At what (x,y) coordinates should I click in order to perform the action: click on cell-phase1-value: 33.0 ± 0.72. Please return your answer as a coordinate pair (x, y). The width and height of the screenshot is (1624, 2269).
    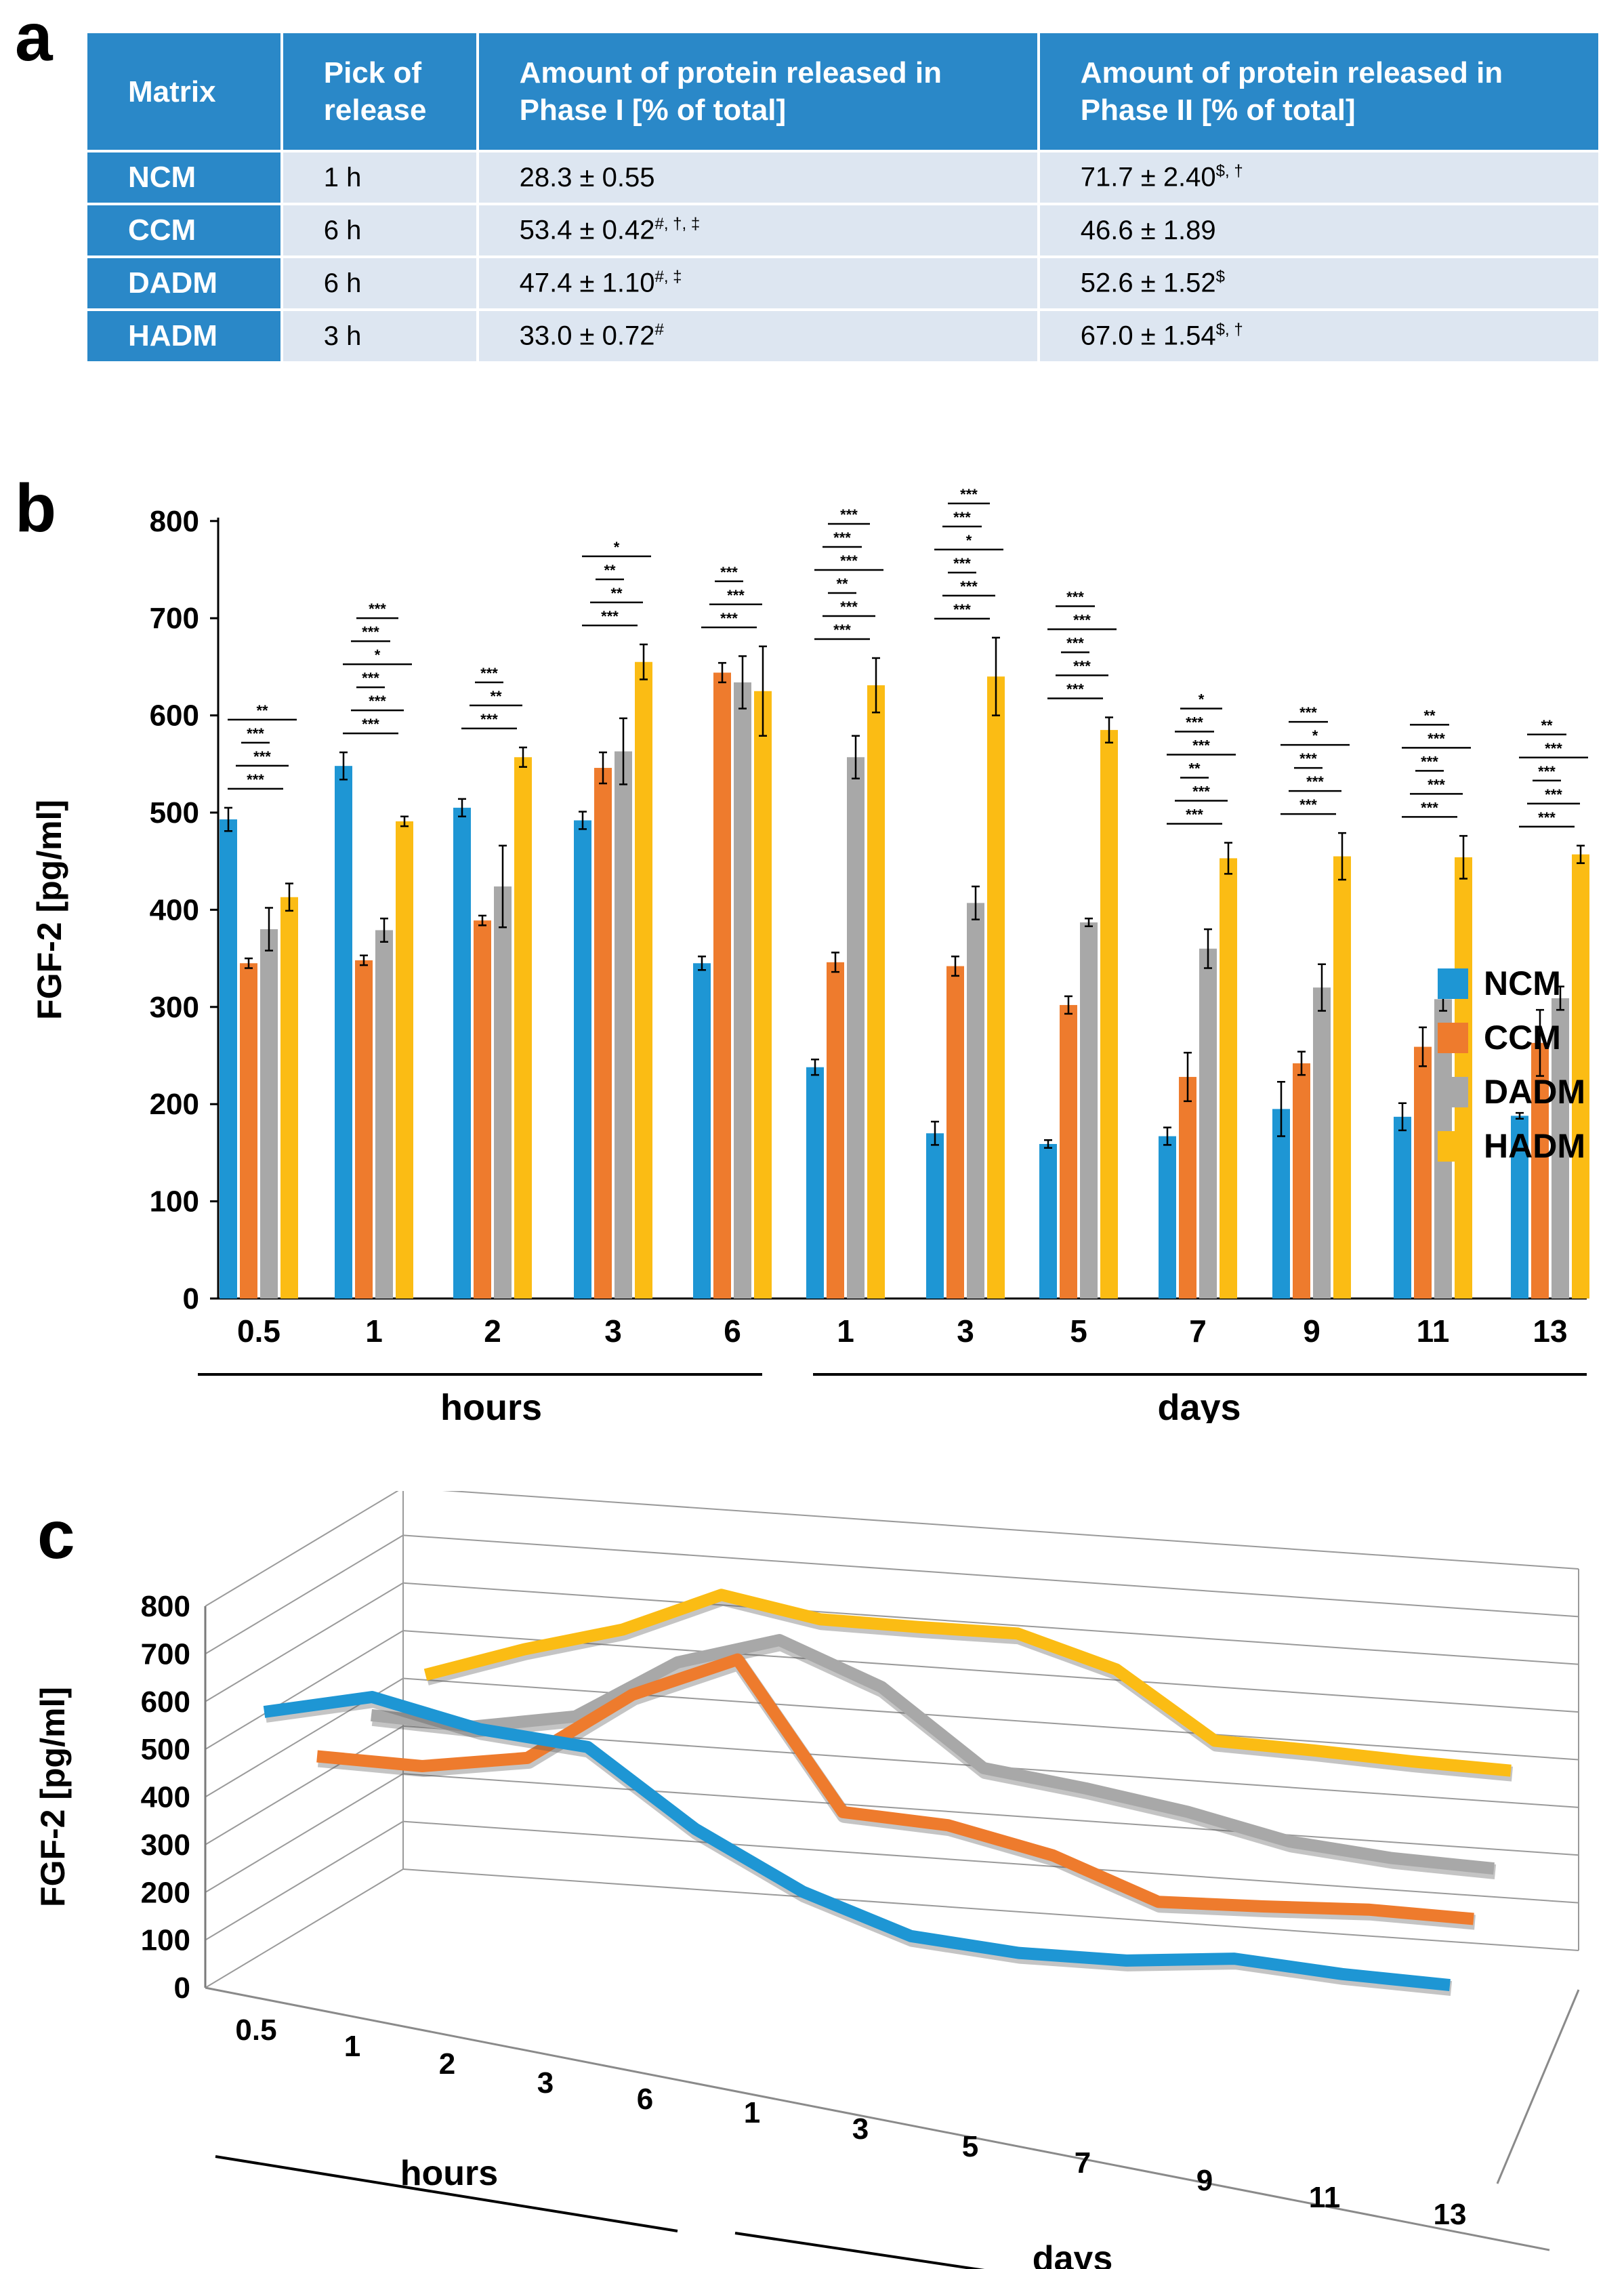
    Looking at the image, I should click on (587, 336).